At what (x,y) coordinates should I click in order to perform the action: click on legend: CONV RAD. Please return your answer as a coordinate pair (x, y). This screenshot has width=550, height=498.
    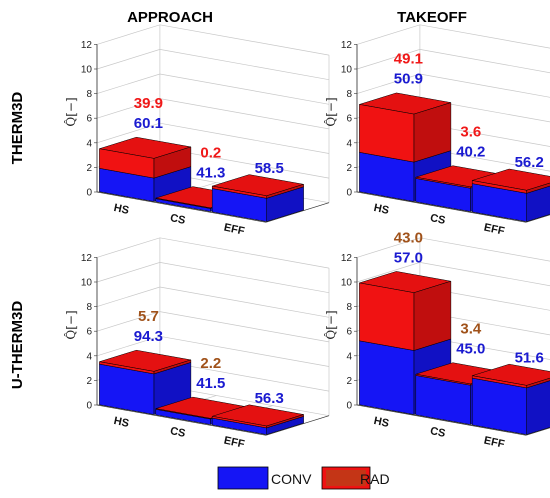
    Looking at the image, I should click on (303, 478).